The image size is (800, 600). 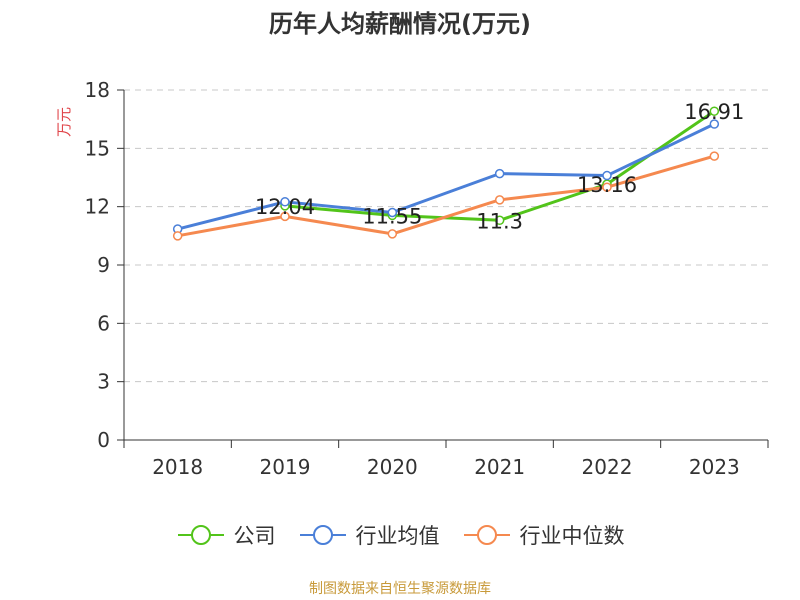 I want to click on legend: 公司 行业均值 行业中位数, so click(x=400, y=535).